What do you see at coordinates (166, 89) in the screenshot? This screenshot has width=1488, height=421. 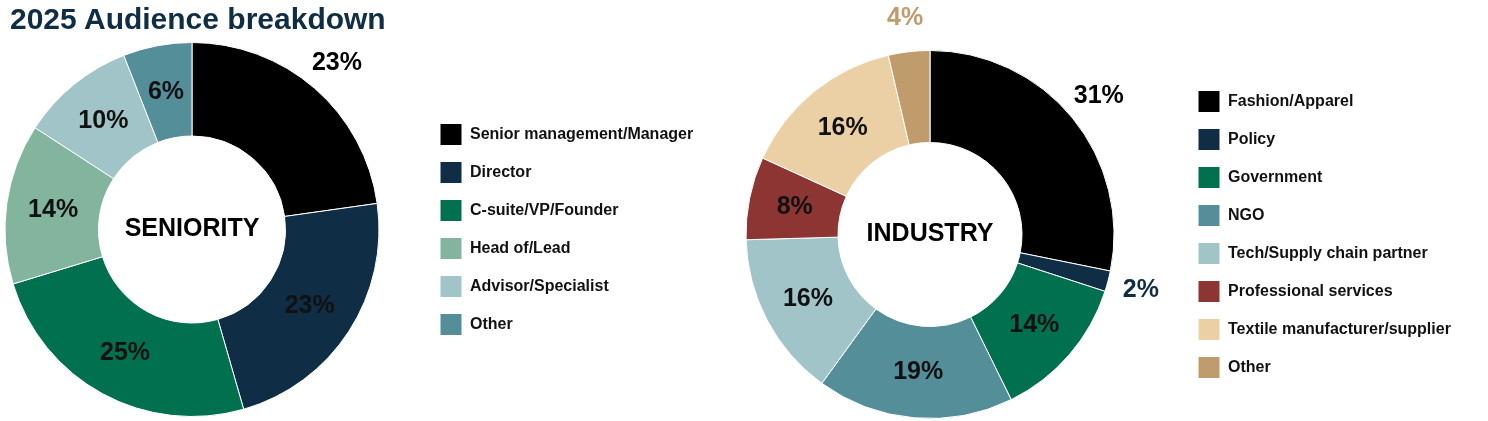 I see `data-label: 6%` at bounding box center [166, 89].